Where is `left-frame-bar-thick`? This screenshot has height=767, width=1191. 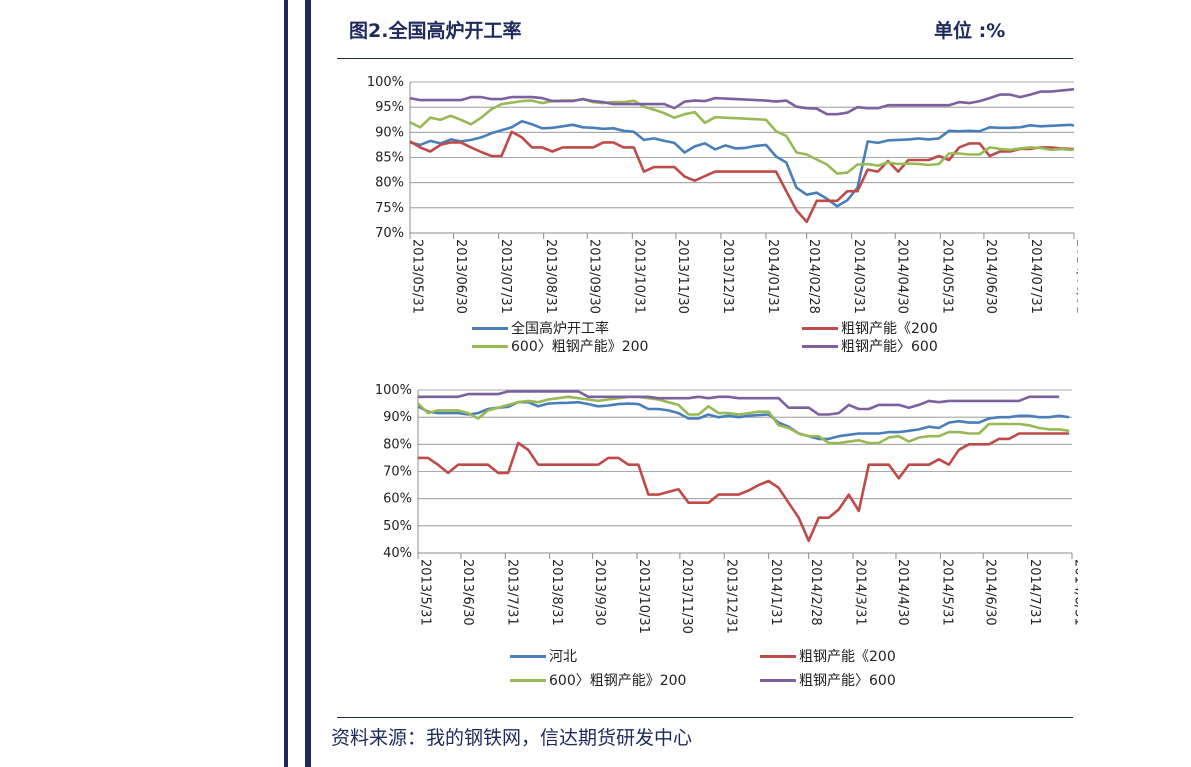 left-frame-bar-thick is located at coordinates (308, 383).